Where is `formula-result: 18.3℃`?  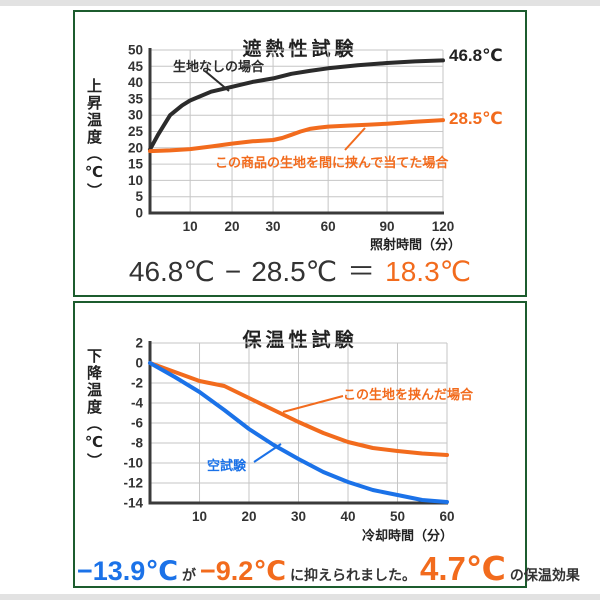
formula-result: 18.3℃ is located at coordinates (428, 271).